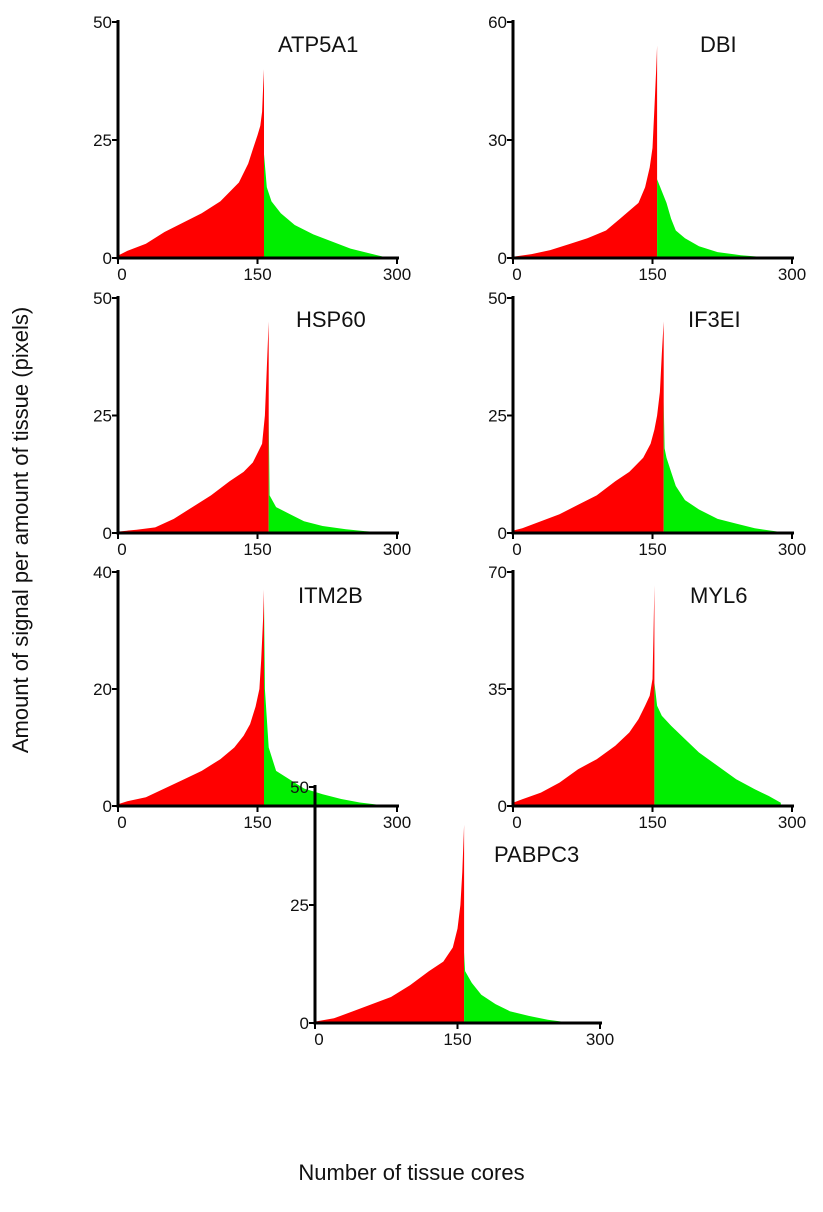 This screenshot has width=823, height=1212. Describe the element at coordinates (102, 416) in the screenshot. I see `y-tick-label-hsp60-1: 25` at that location.